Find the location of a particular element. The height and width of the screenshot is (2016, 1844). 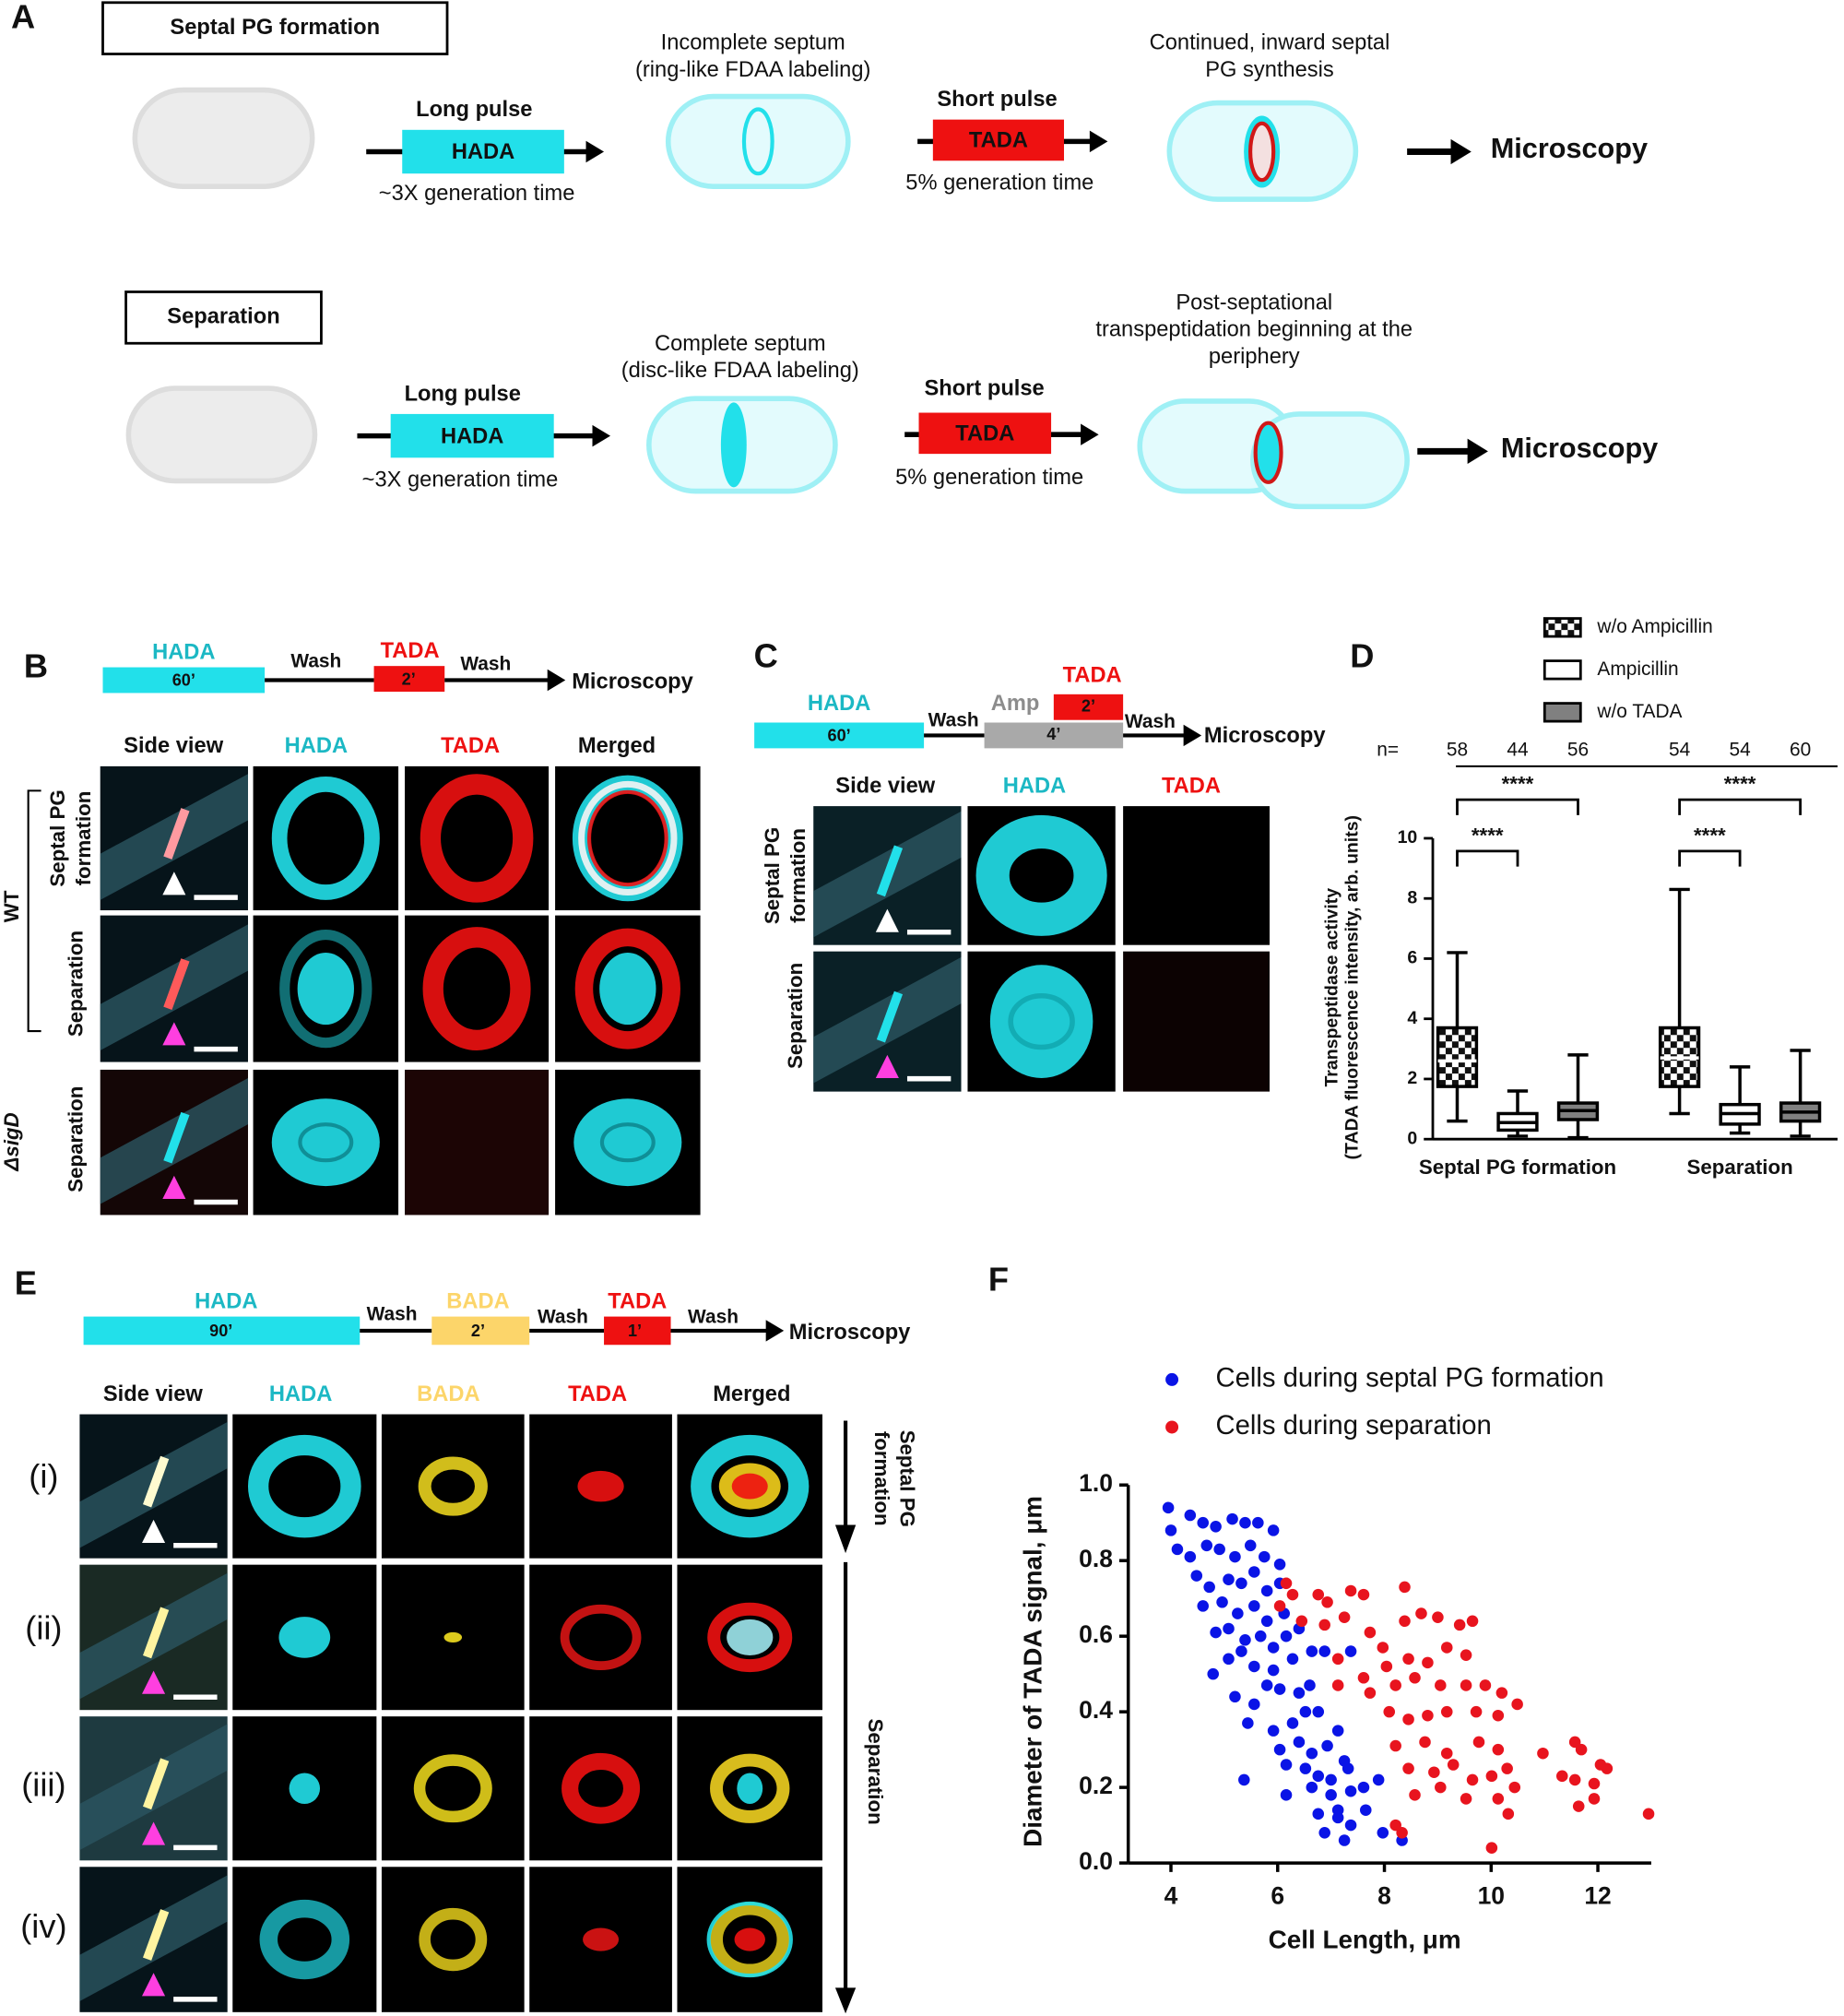

y-tick-label: 0.0 is located at coordinates (1096, 1861).